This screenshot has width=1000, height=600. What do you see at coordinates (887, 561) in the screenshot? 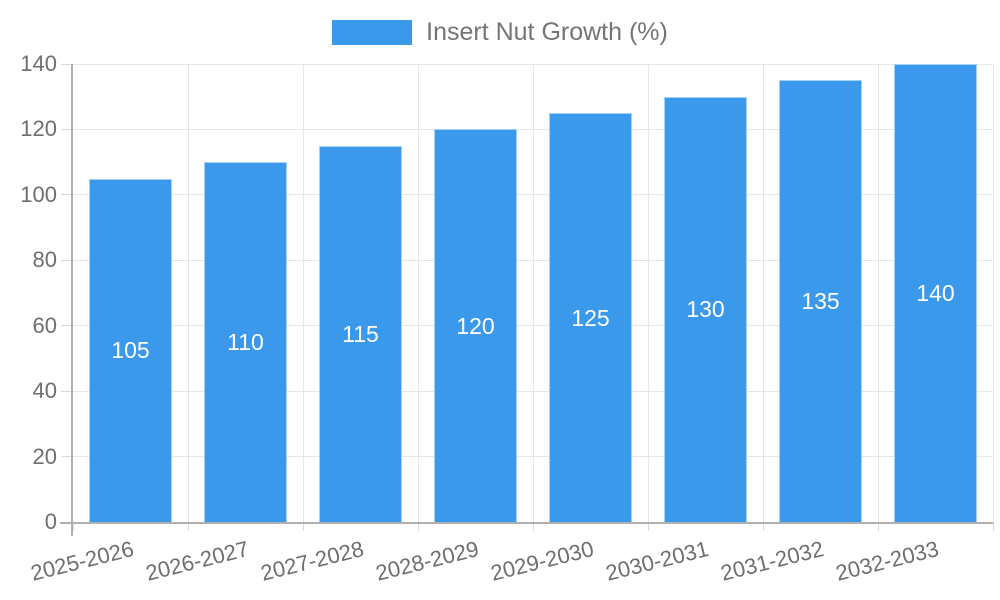
I see `x-axis-category-label: 2032-2033` at bounding box center [887, 561].